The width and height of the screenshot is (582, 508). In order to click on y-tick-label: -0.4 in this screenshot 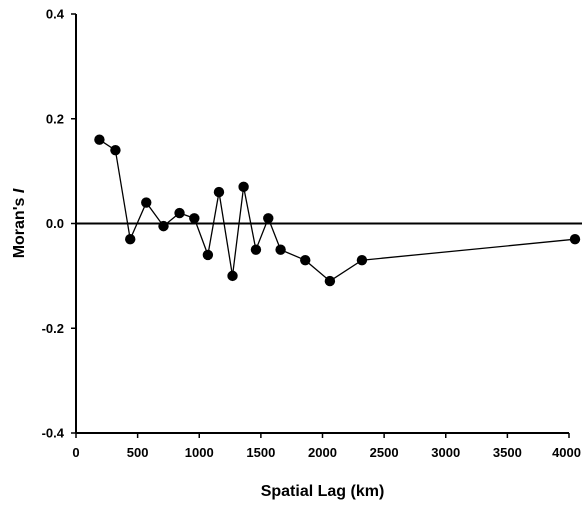, I will do `click(53, 433)`.